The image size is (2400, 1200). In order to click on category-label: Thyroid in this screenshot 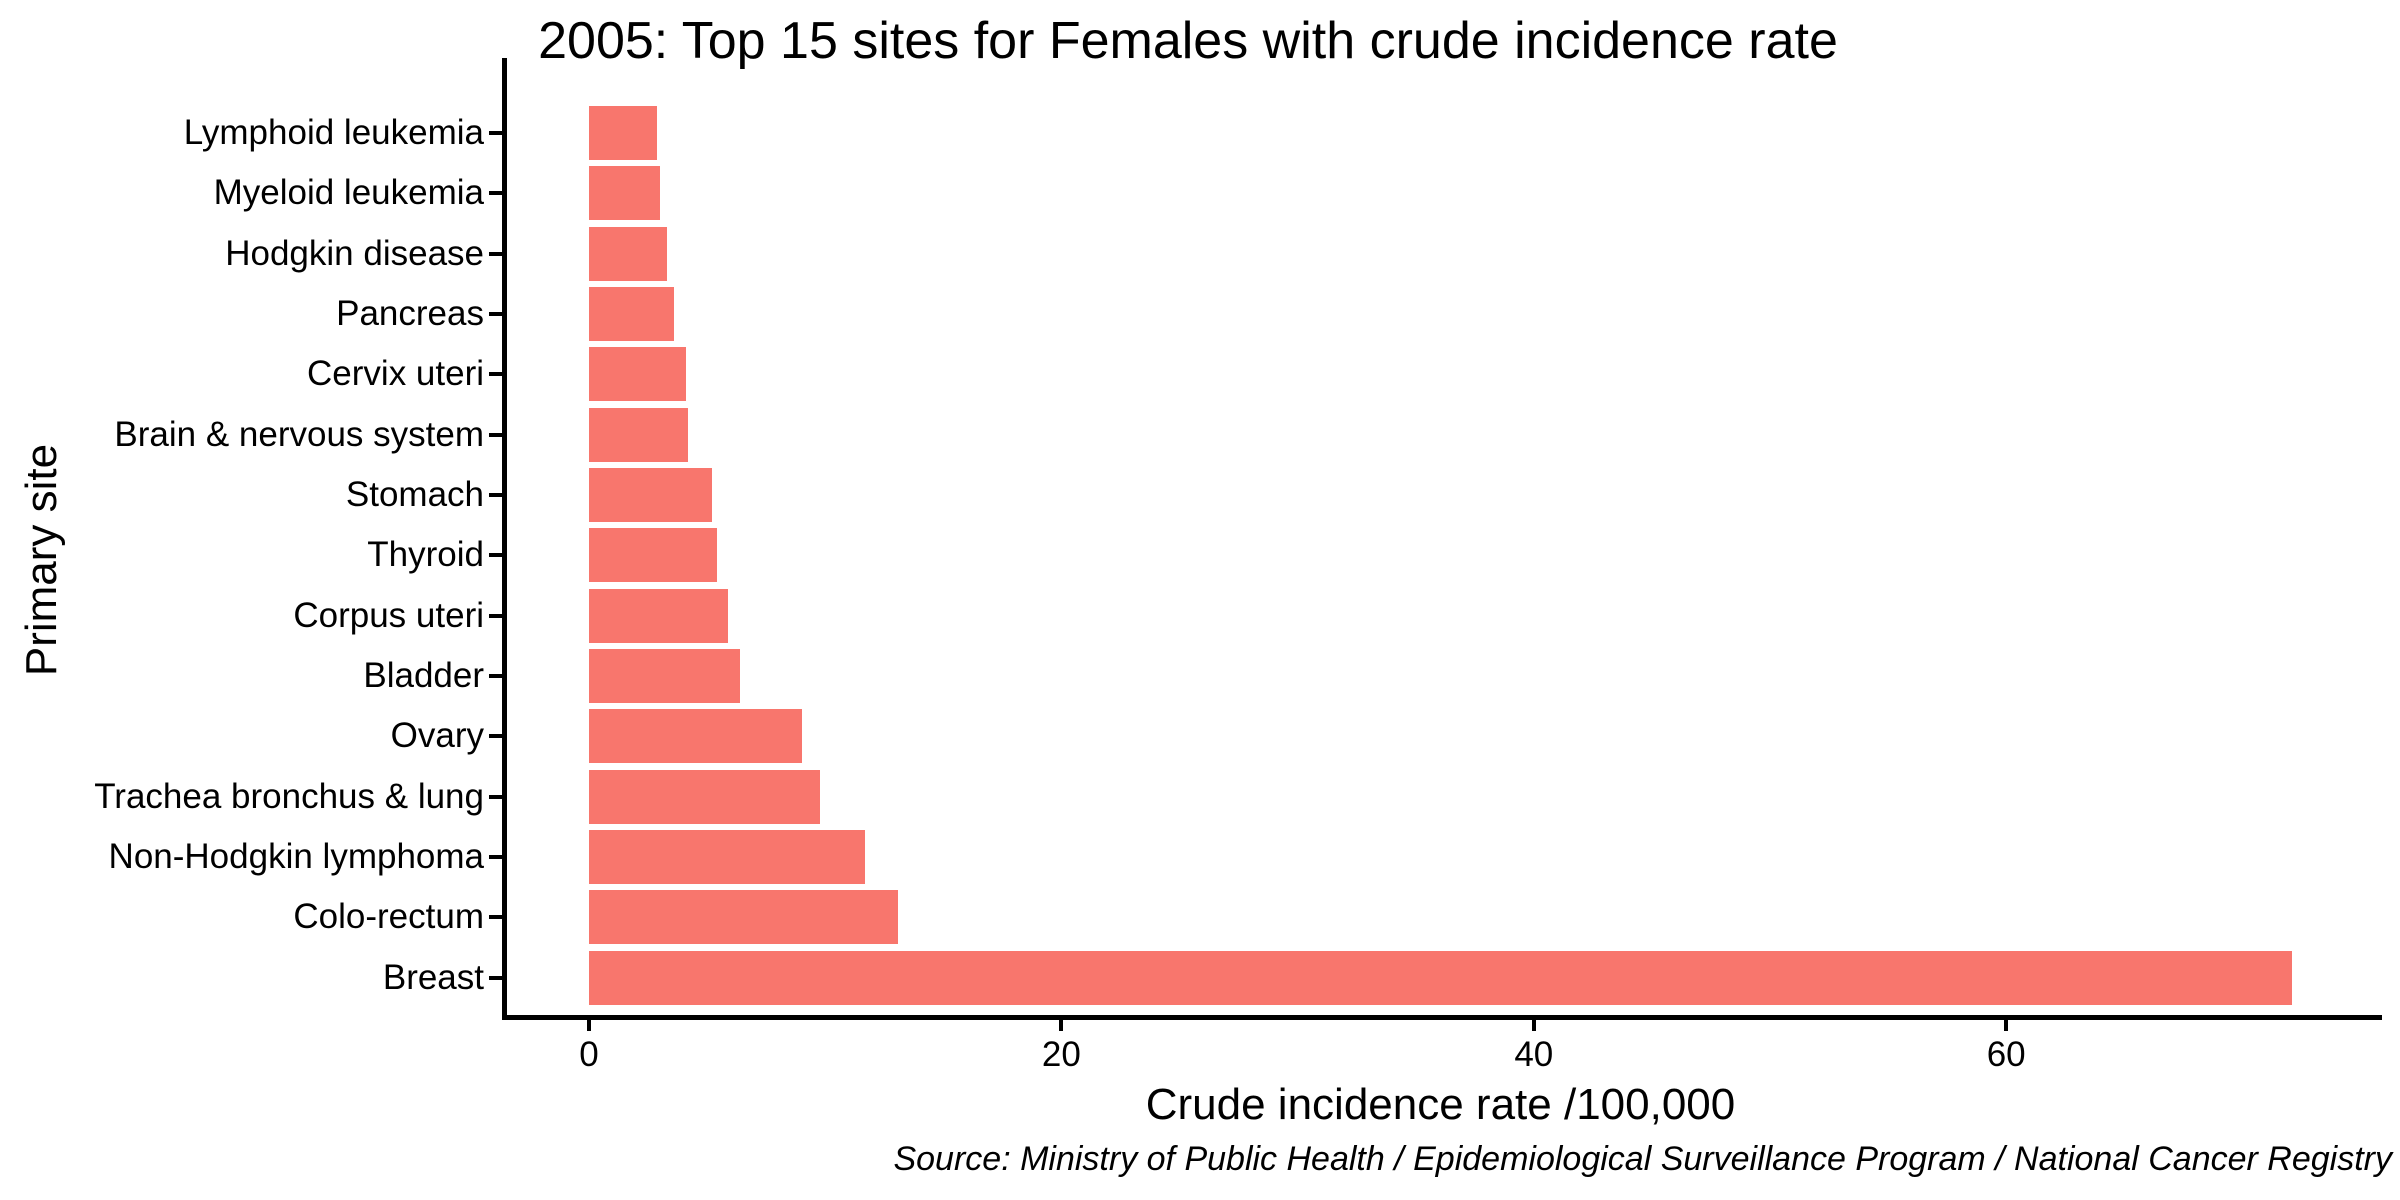, I will do `click(425, 555)`.